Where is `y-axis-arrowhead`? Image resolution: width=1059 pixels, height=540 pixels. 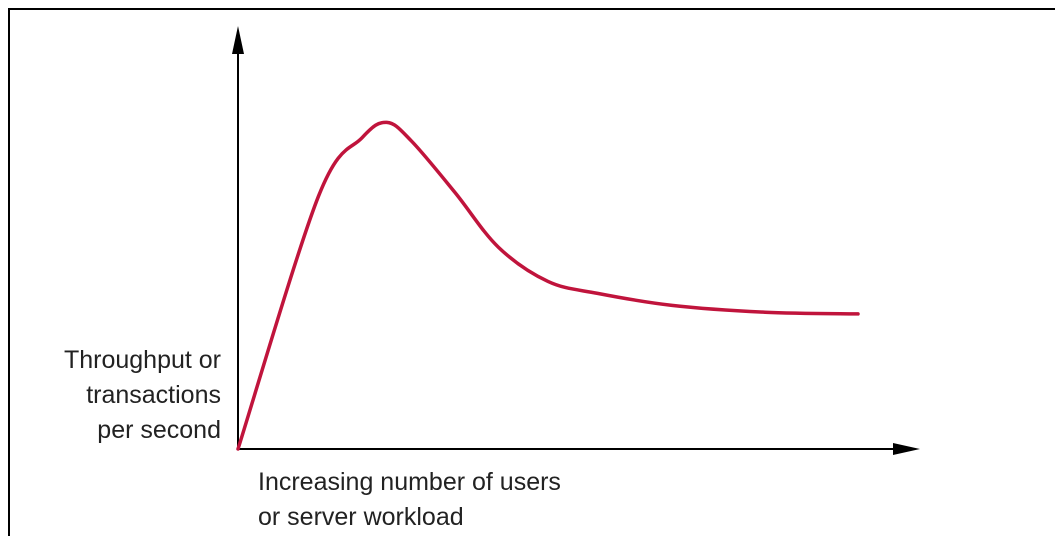
y-axis-arrowhead is located at coordinates (238, 40).